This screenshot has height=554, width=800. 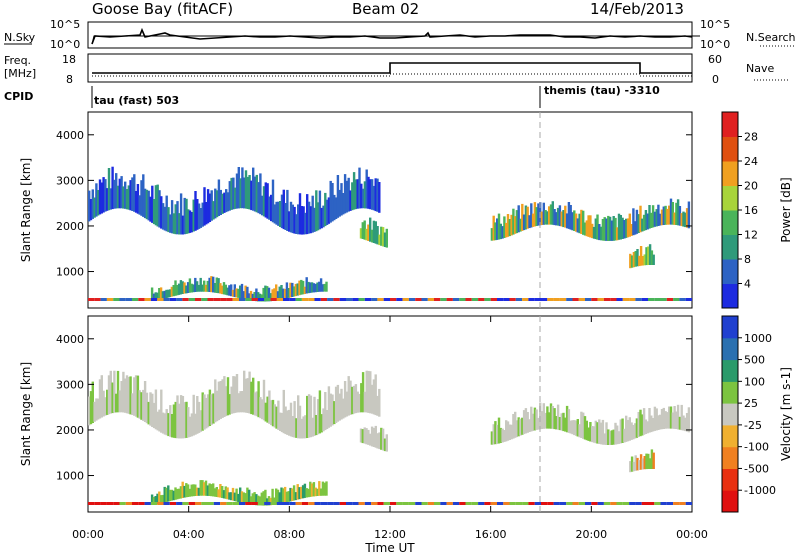 I want to click on y-tick-label: 2000, so click(x=70, y=430).